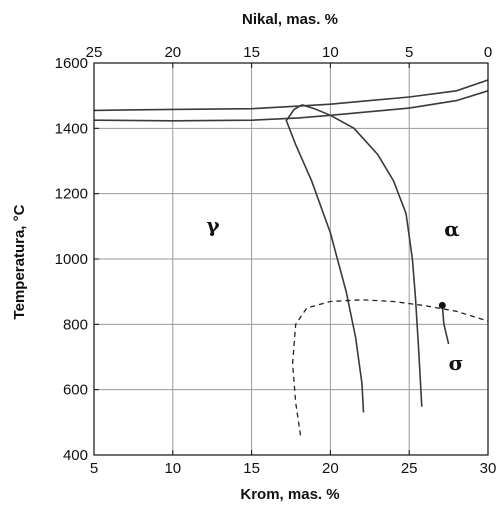 This screenshot has height=505, width=502. What do you see at coordinates (75, 455) in the screenshot?
I see `left-tick-label: 400` at bounding box center [75, 455].